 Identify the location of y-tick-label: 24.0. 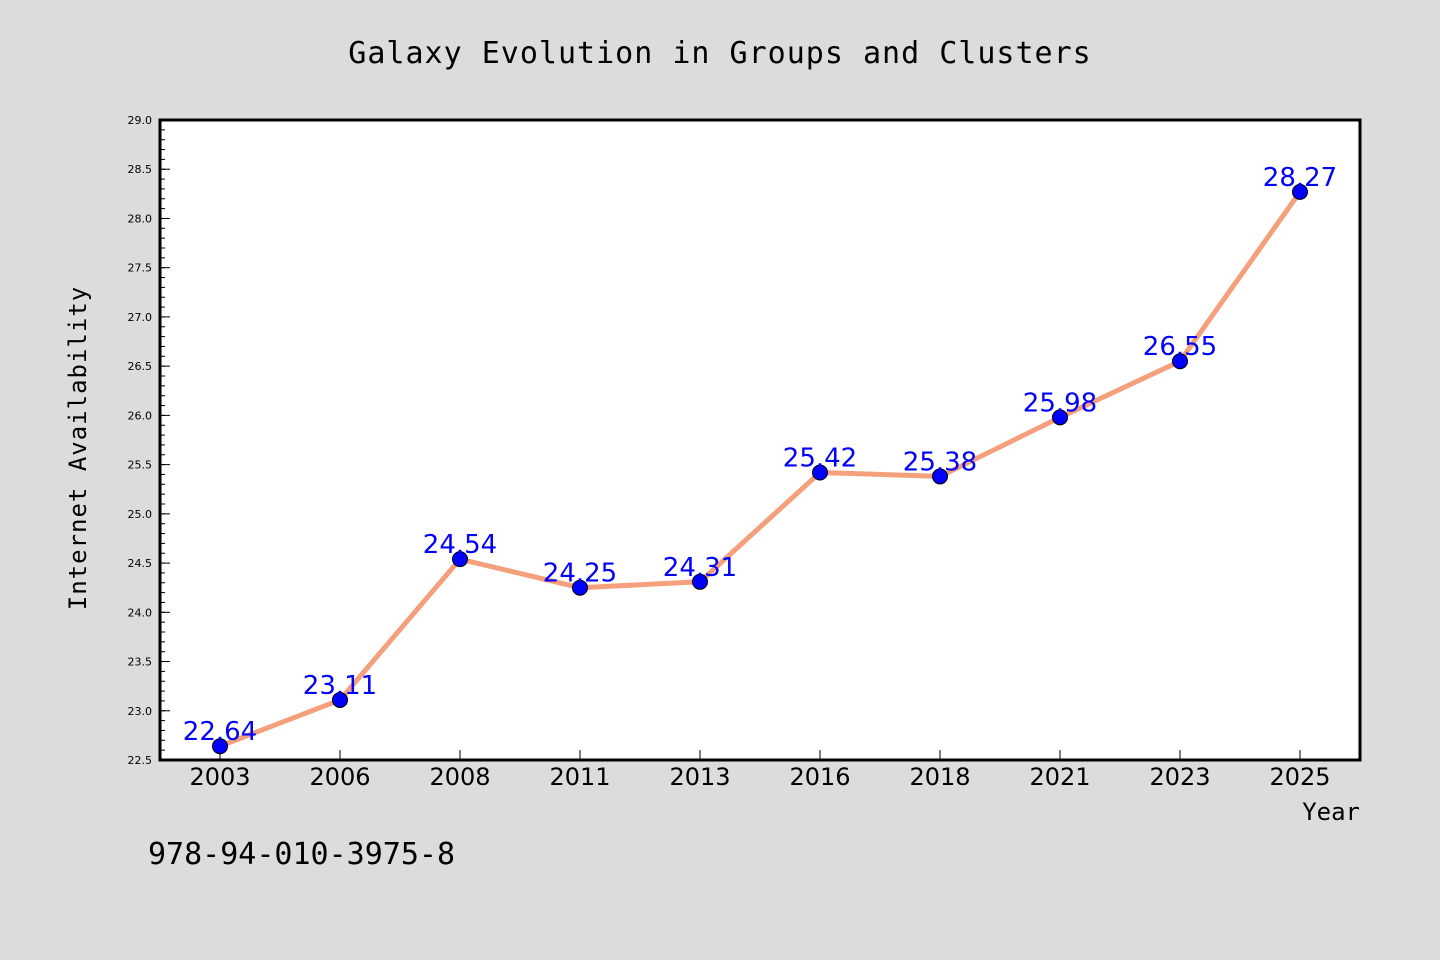
(140, 612).